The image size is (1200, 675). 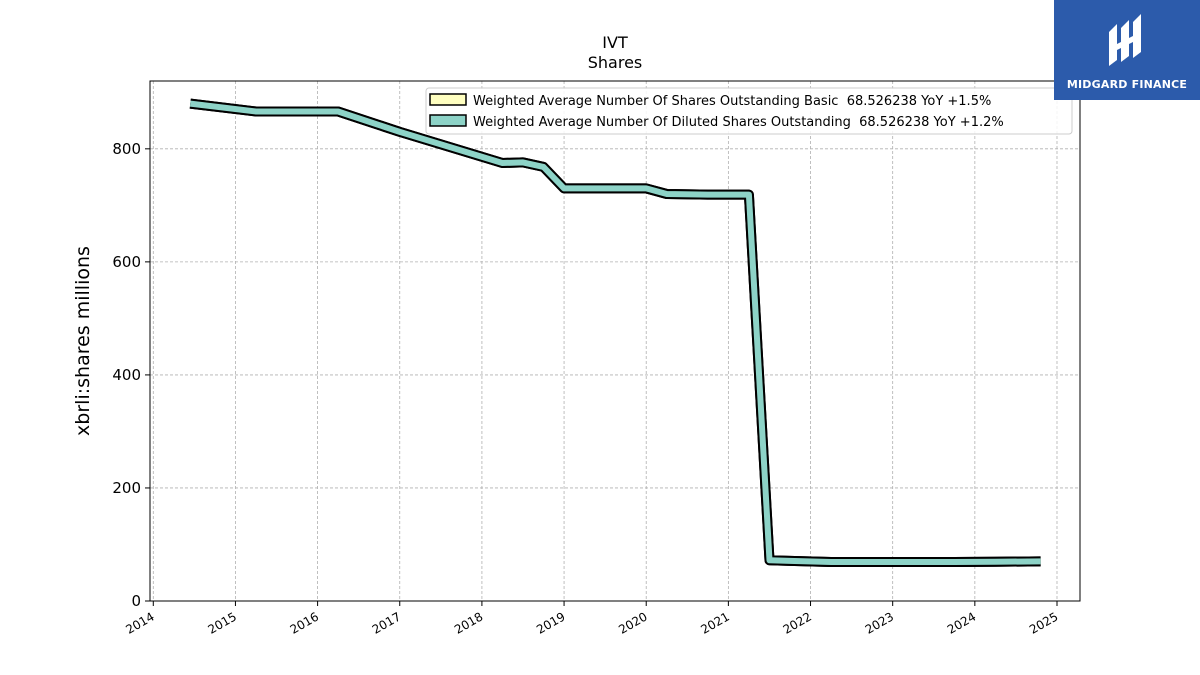 What do you see at coordinates (139, 622) in the screenshot?
I see `x-tick-label: 2014` at bounding box center [139, 622].